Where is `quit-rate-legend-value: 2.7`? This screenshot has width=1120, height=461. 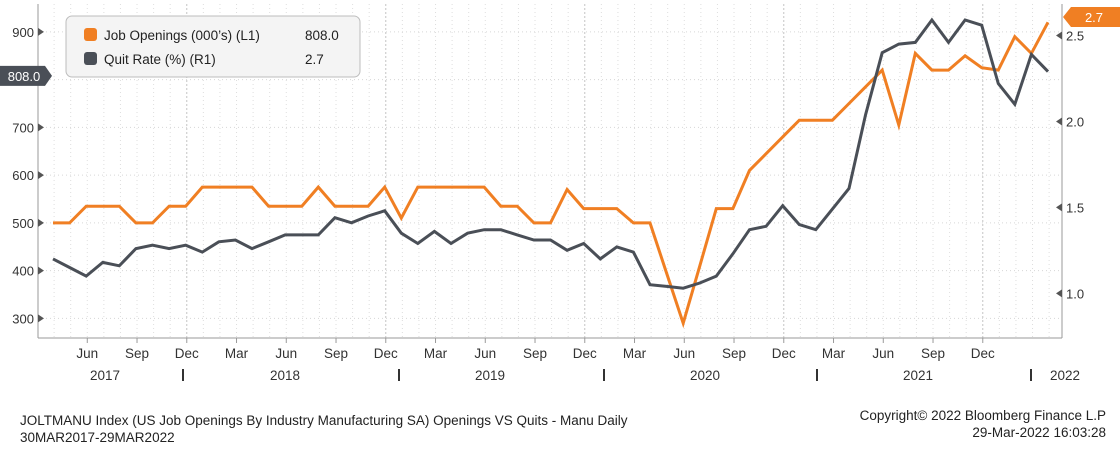 quit-rate-legend-value: 2.7 is located at coordinates (314, 59).